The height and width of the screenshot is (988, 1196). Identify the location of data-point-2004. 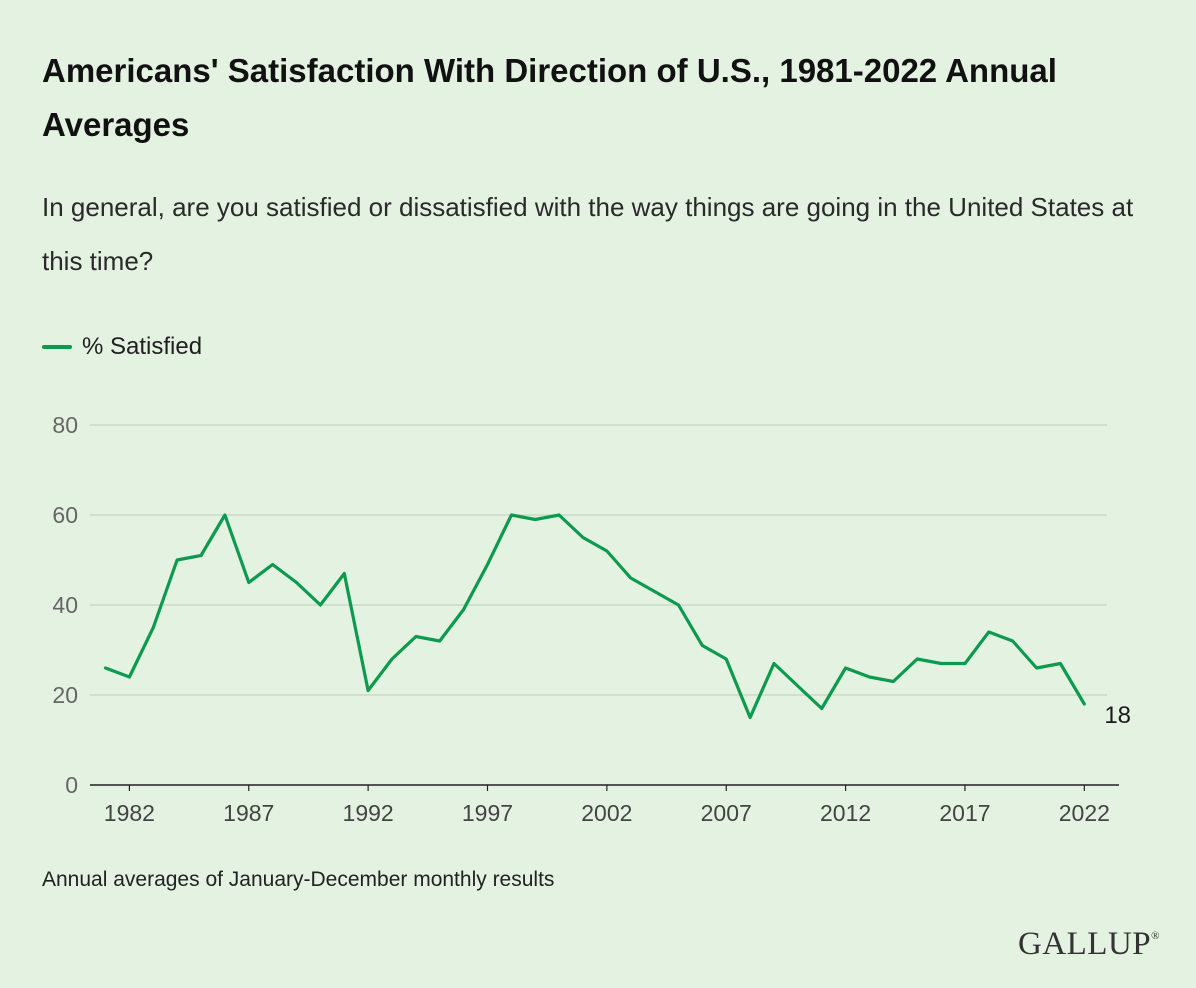
(654, 591).